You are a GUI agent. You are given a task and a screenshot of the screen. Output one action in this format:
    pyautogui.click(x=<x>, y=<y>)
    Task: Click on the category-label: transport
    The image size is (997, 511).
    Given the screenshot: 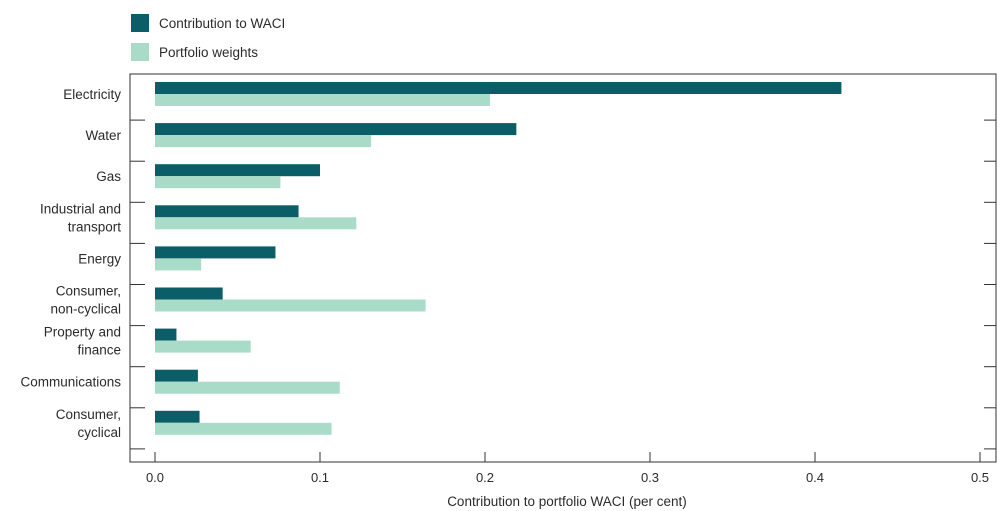 What is the action you would take?
    pyautogui.click(x=95, y=226)
    